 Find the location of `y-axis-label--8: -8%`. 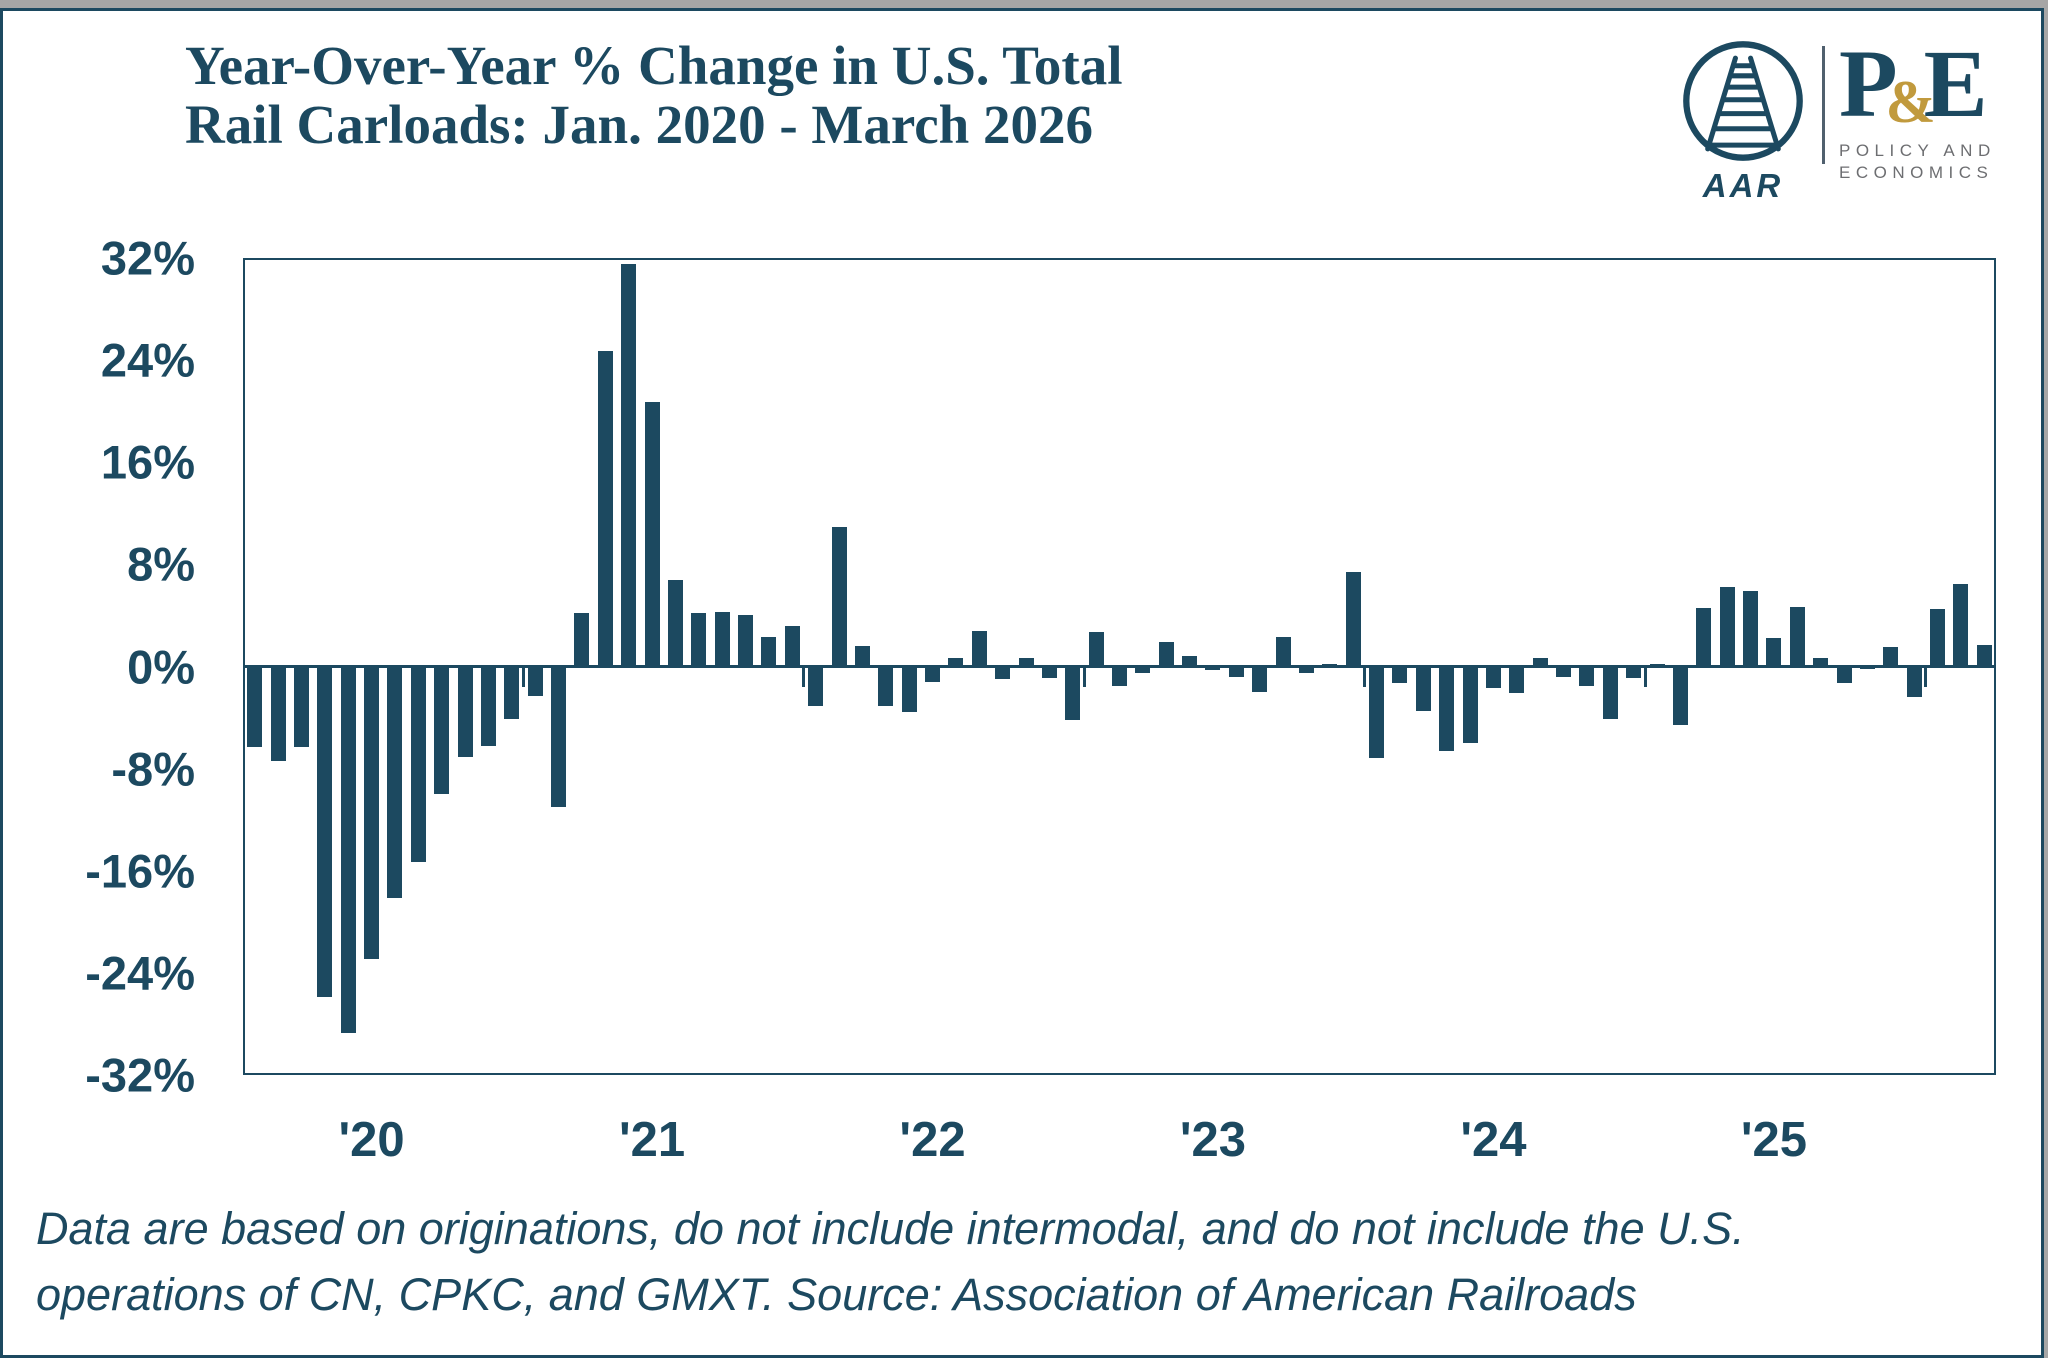

y-axis-label--8: -8% is located at coordinates (153, 769).